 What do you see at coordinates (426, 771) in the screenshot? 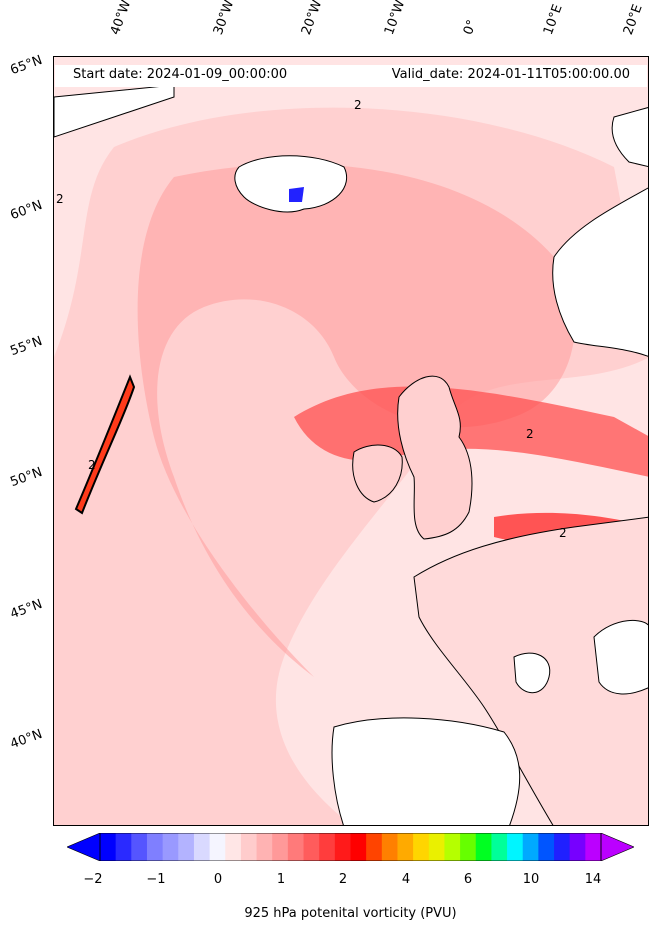
I see `iberia-land` at bounding box center [426, 771].